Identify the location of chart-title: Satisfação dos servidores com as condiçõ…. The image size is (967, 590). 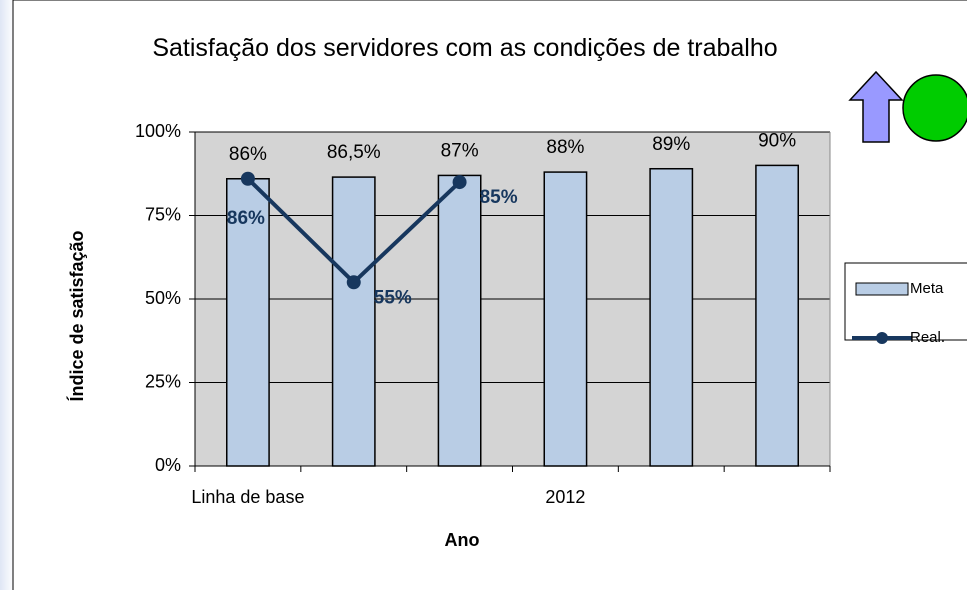
(465, 48).